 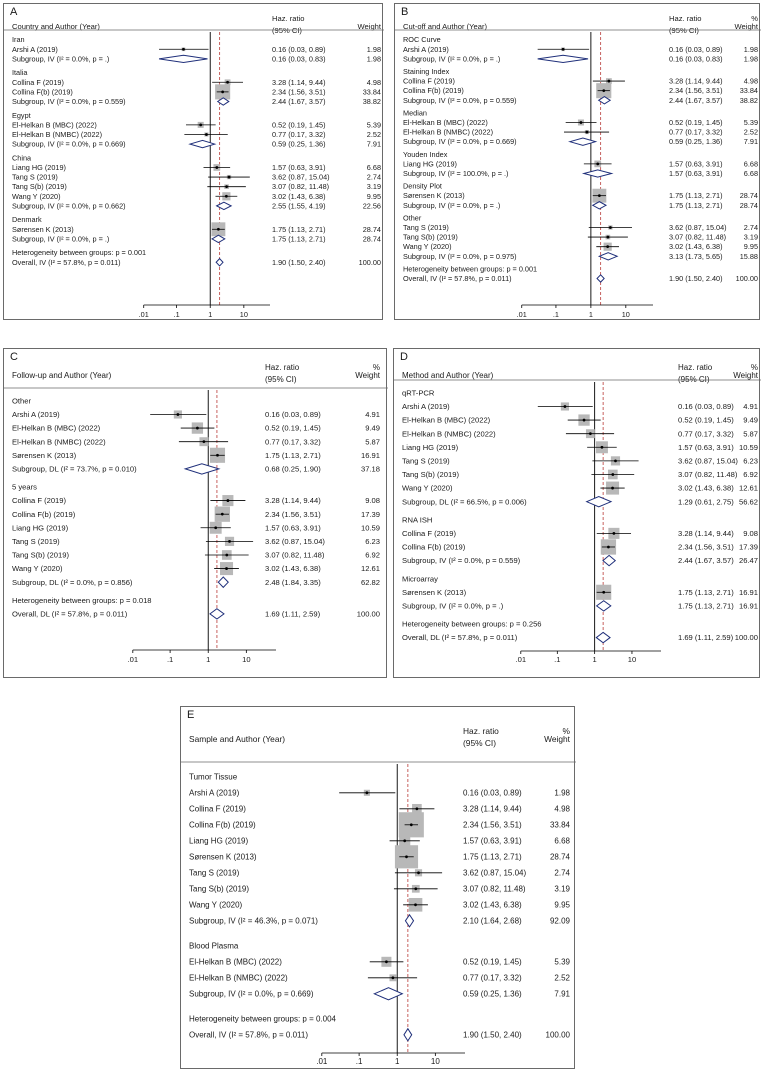 I want to click on overall-diamond, so click(x=600, y=278).